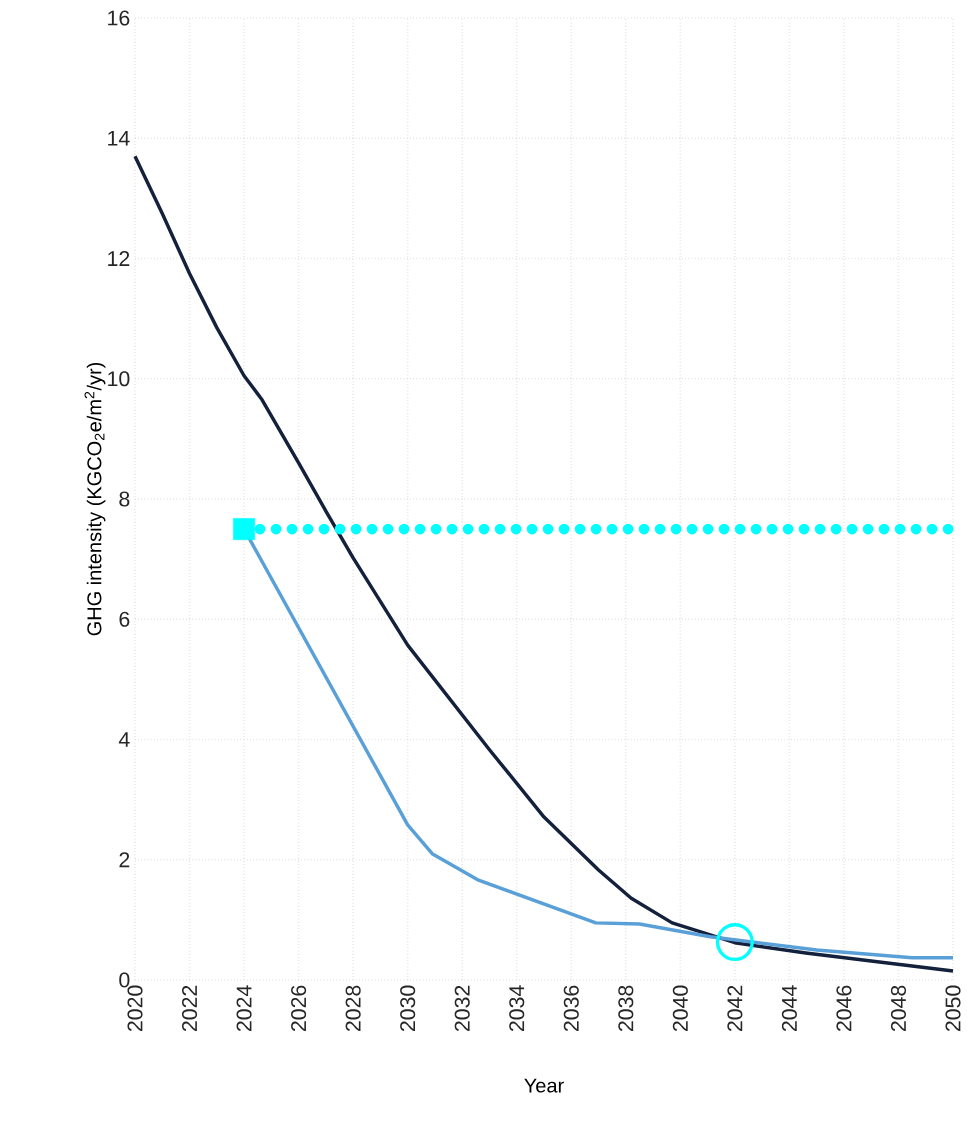  Describe the element at coordinates (462, 1008) in the screenshot. I see `x-tick-label: 2032` at that location.